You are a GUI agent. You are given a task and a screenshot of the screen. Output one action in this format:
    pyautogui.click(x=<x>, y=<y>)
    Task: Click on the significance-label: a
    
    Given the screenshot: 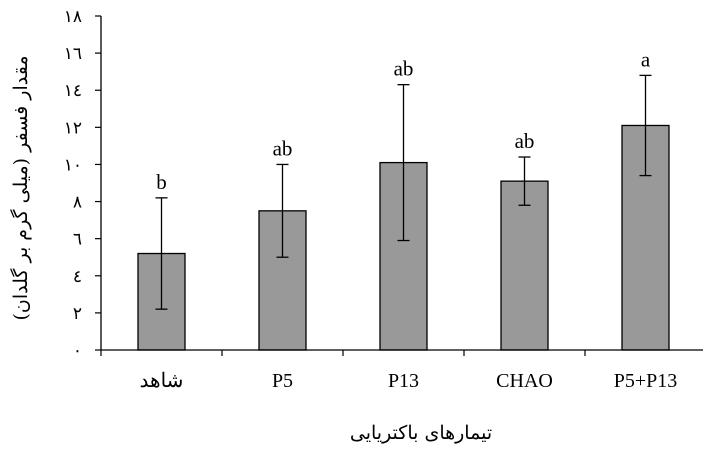 What is the action you would take?
    pyautogui.click(x=646, y=59)
    